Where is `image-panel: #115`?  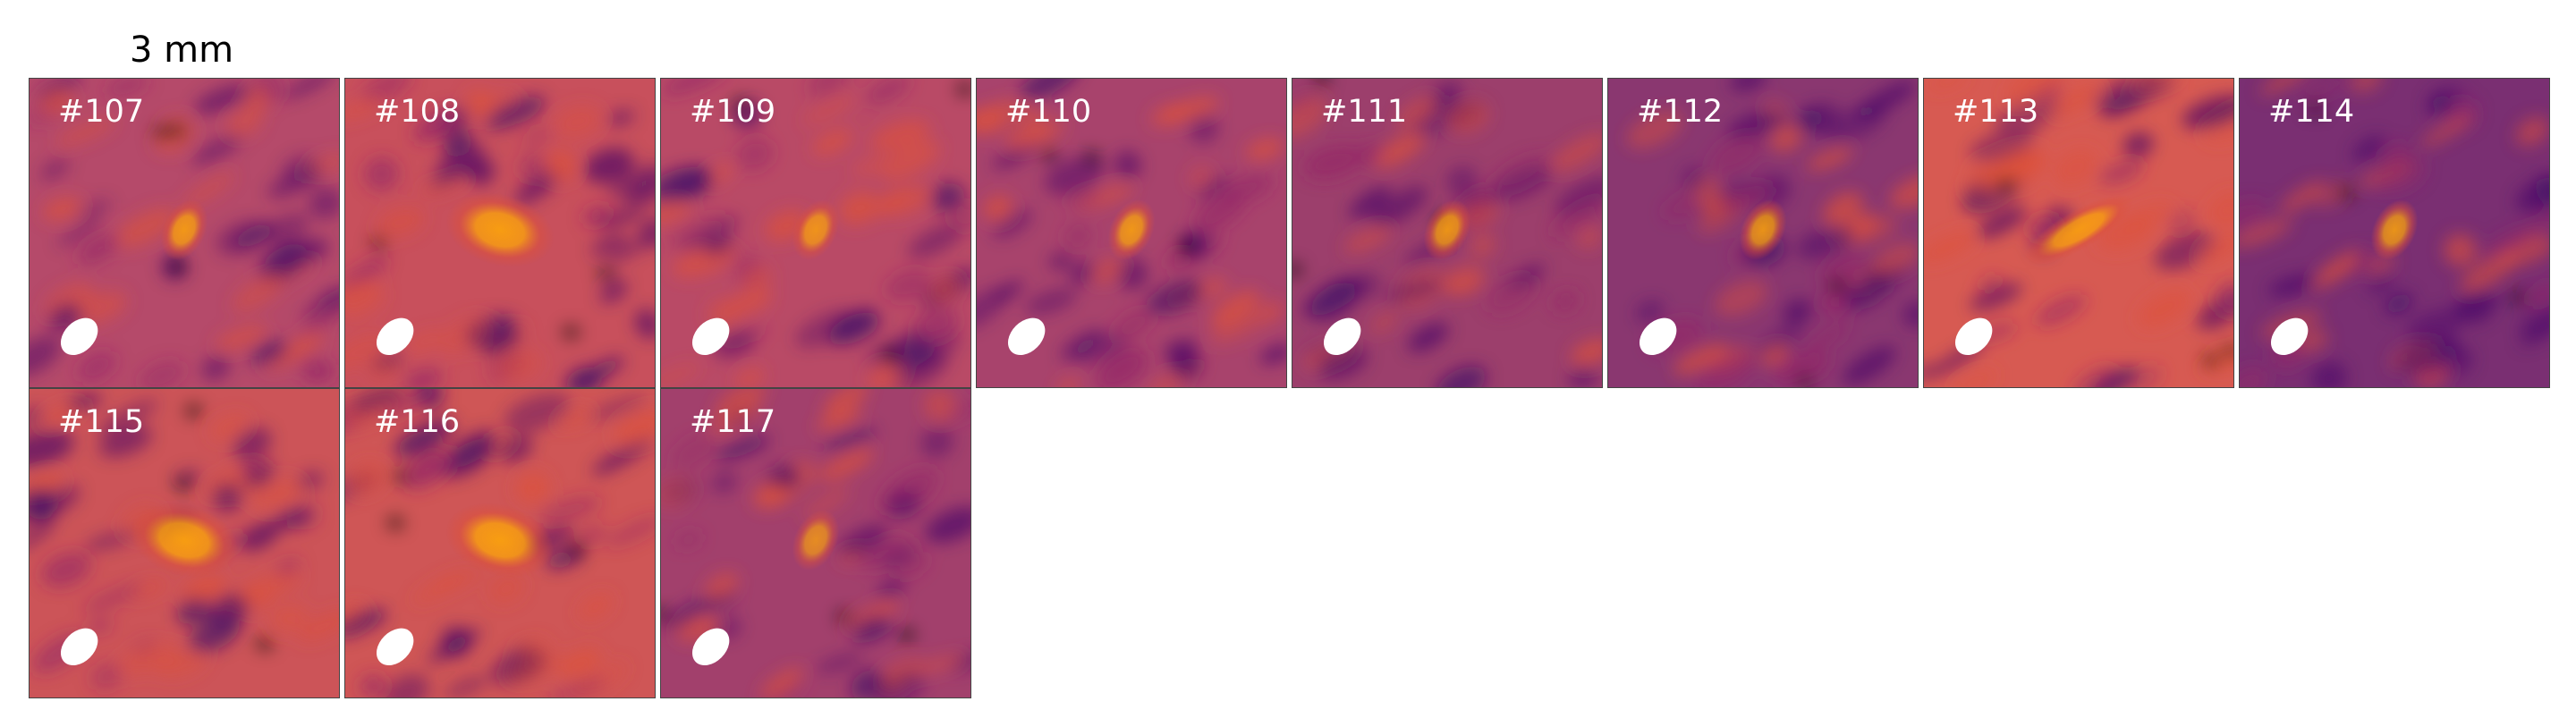
image-panel: #115 is located at coordinates (184, 543).